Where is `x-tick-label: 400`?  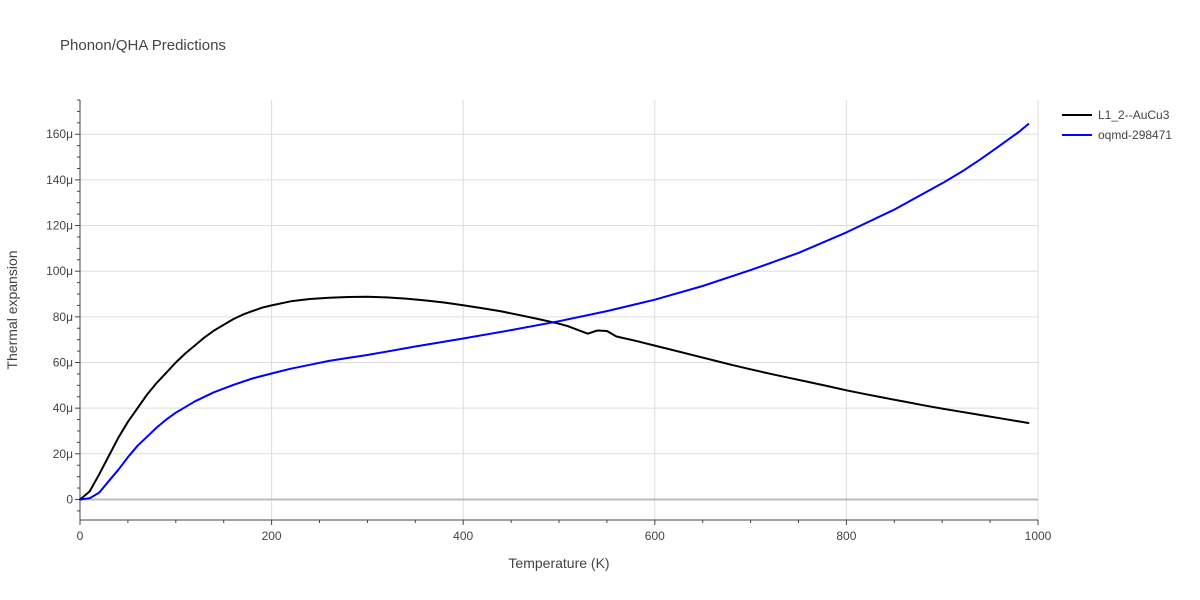
x-tick-label: 400 is located at coordinates (463, 536).